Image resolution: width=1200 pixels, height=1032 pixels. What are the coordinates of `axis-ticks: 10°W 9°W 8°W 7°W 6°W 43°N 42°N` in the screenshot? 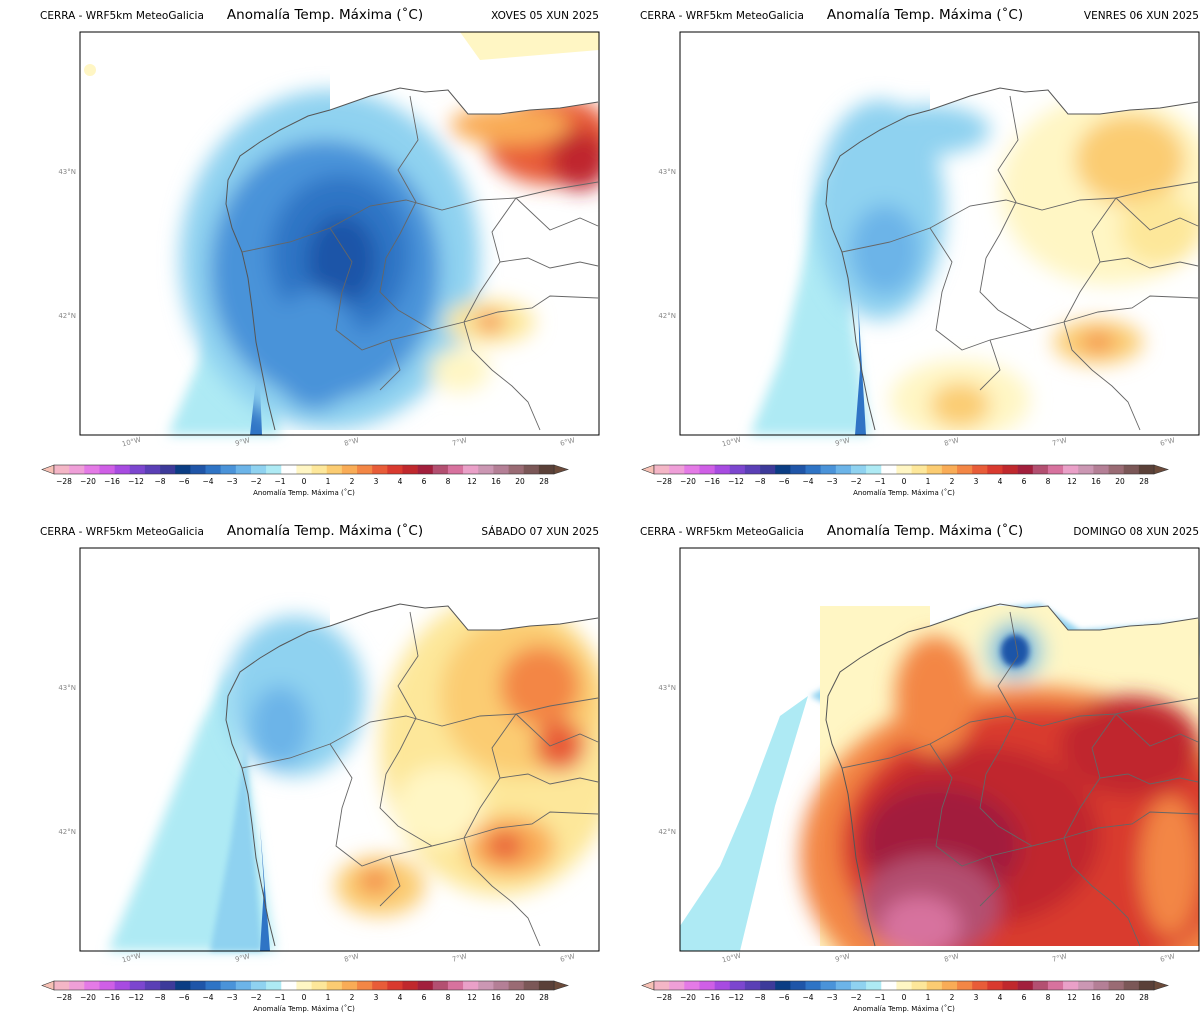 It's located at (316, 308).